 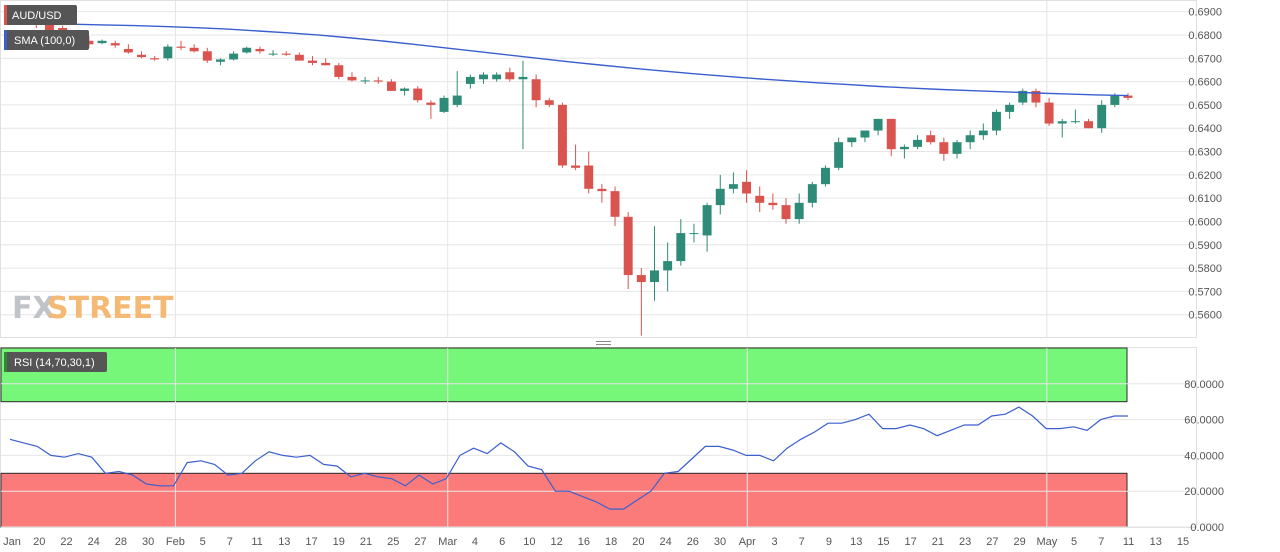 What do you see at coordinates (829, 542) in the screenshot?
I see `x-tick-label: 9` at bounding box center [829, 542].